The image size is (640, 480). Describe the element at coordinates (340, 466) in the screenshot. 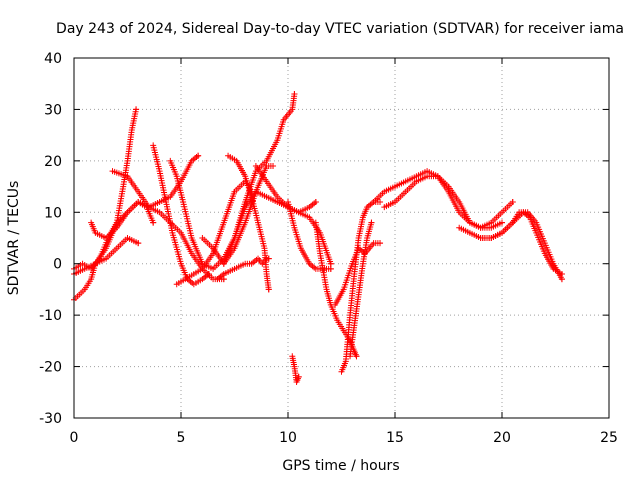

I see `x-axis-label: GPS time / hours` at that location.